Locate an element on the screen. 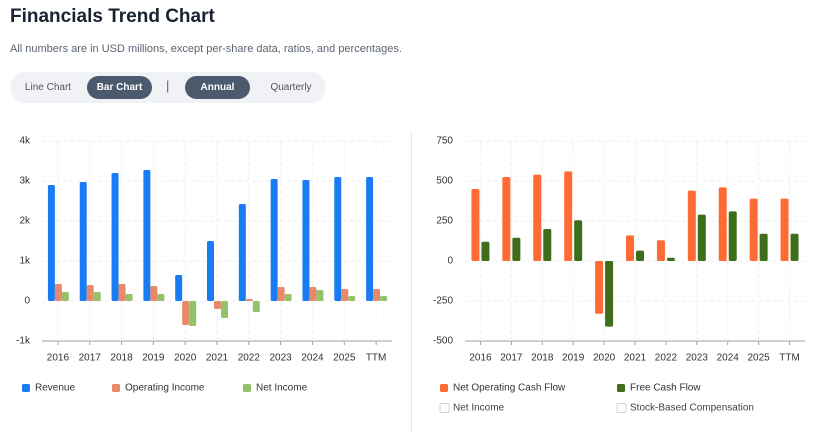 This screenshot has width=821, height=437. y-tick-label: 1k is located at coordinates (25, 261).